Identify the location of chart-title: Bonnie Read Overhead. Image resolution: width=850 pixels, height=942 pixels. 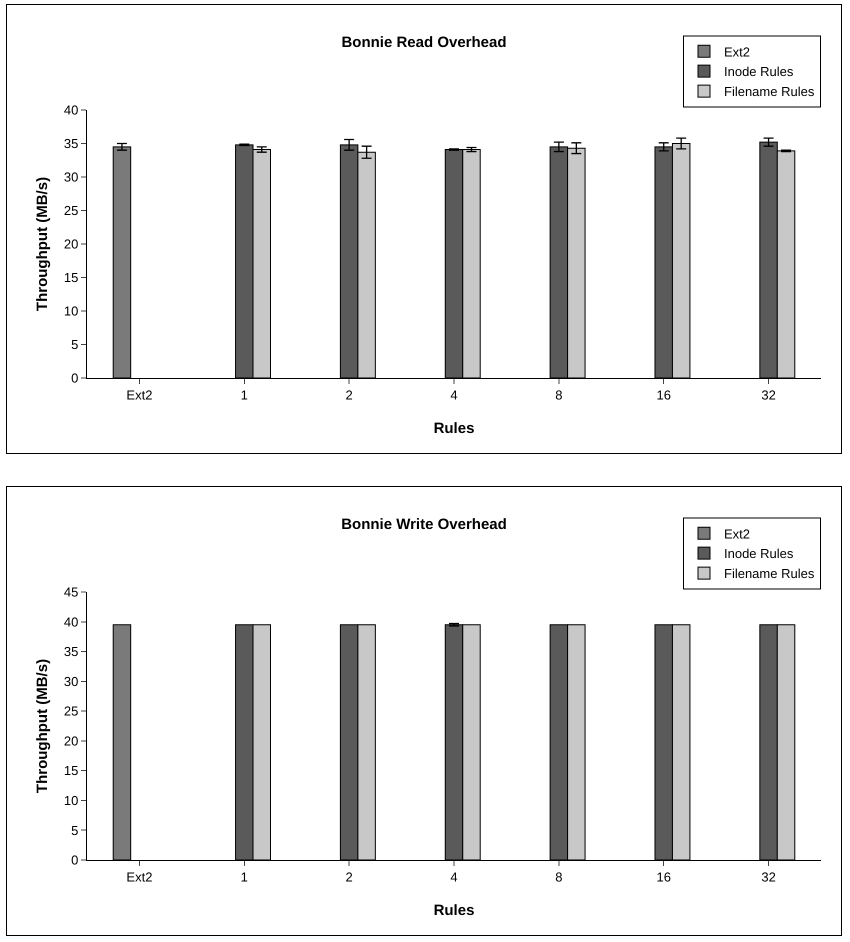
(424, 42).